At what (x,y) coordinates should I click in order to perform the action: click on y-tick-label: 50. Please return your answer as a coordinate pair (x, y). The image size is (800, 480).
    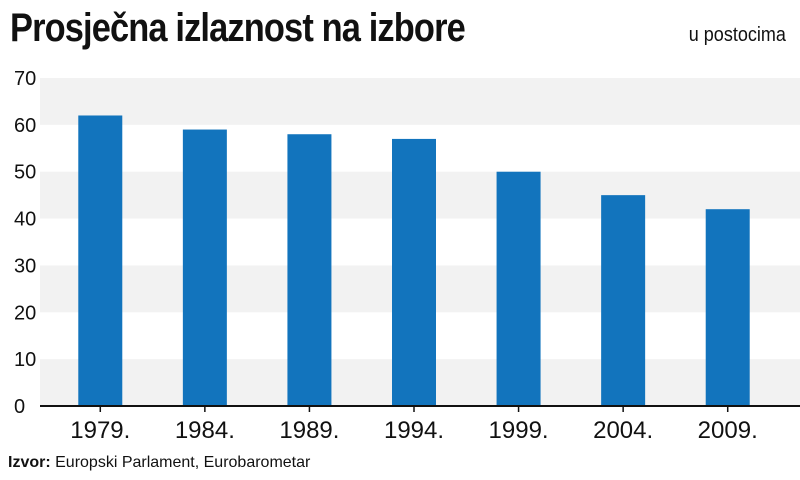
    Looking at the image, I should click on (25, 173).